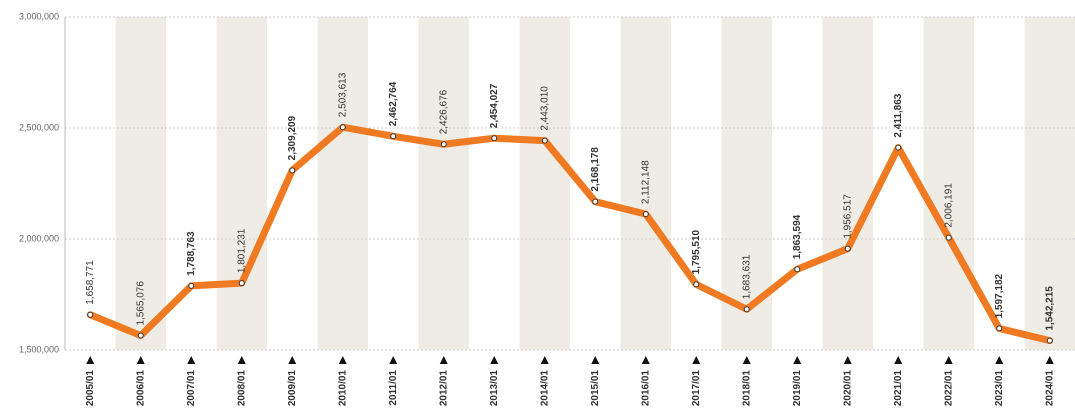 Image resolution: width=1075 pixels, height=418 pixels. What do you see at coordinates (898, 115) in the screenshot?
I see `data-label: 2,411,863` at bounding box center [898, 115].